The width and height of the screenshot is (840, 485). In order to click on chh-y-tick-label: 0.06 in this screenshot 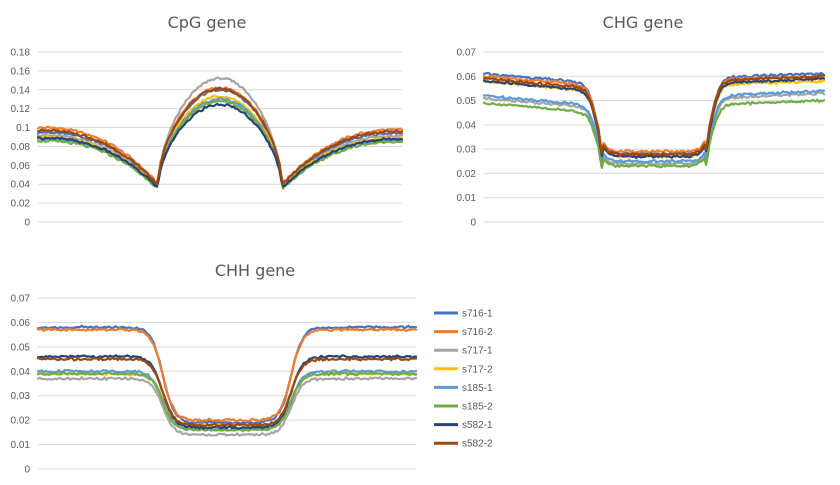, I will do `click(21, 323)`.